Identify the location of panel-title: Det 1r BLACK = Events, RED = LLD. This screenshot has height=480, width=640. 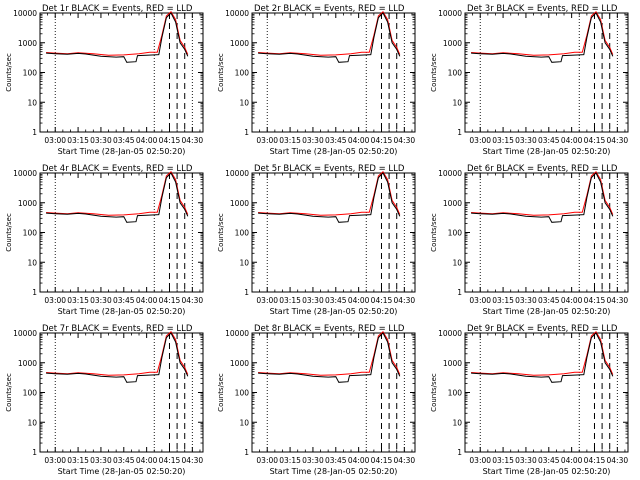
(117, 9).